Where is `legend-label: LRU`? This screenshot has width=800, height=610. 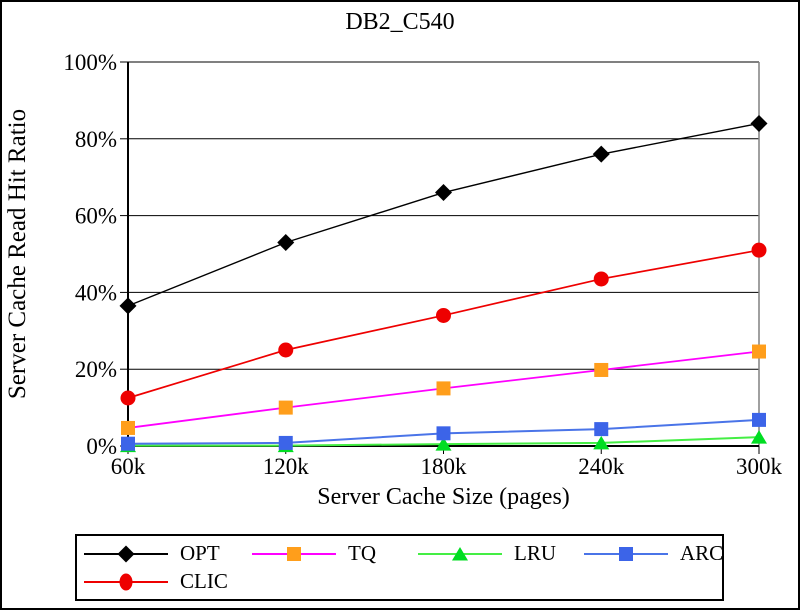
legend-label: LRU is located at coordinates (535, 553).